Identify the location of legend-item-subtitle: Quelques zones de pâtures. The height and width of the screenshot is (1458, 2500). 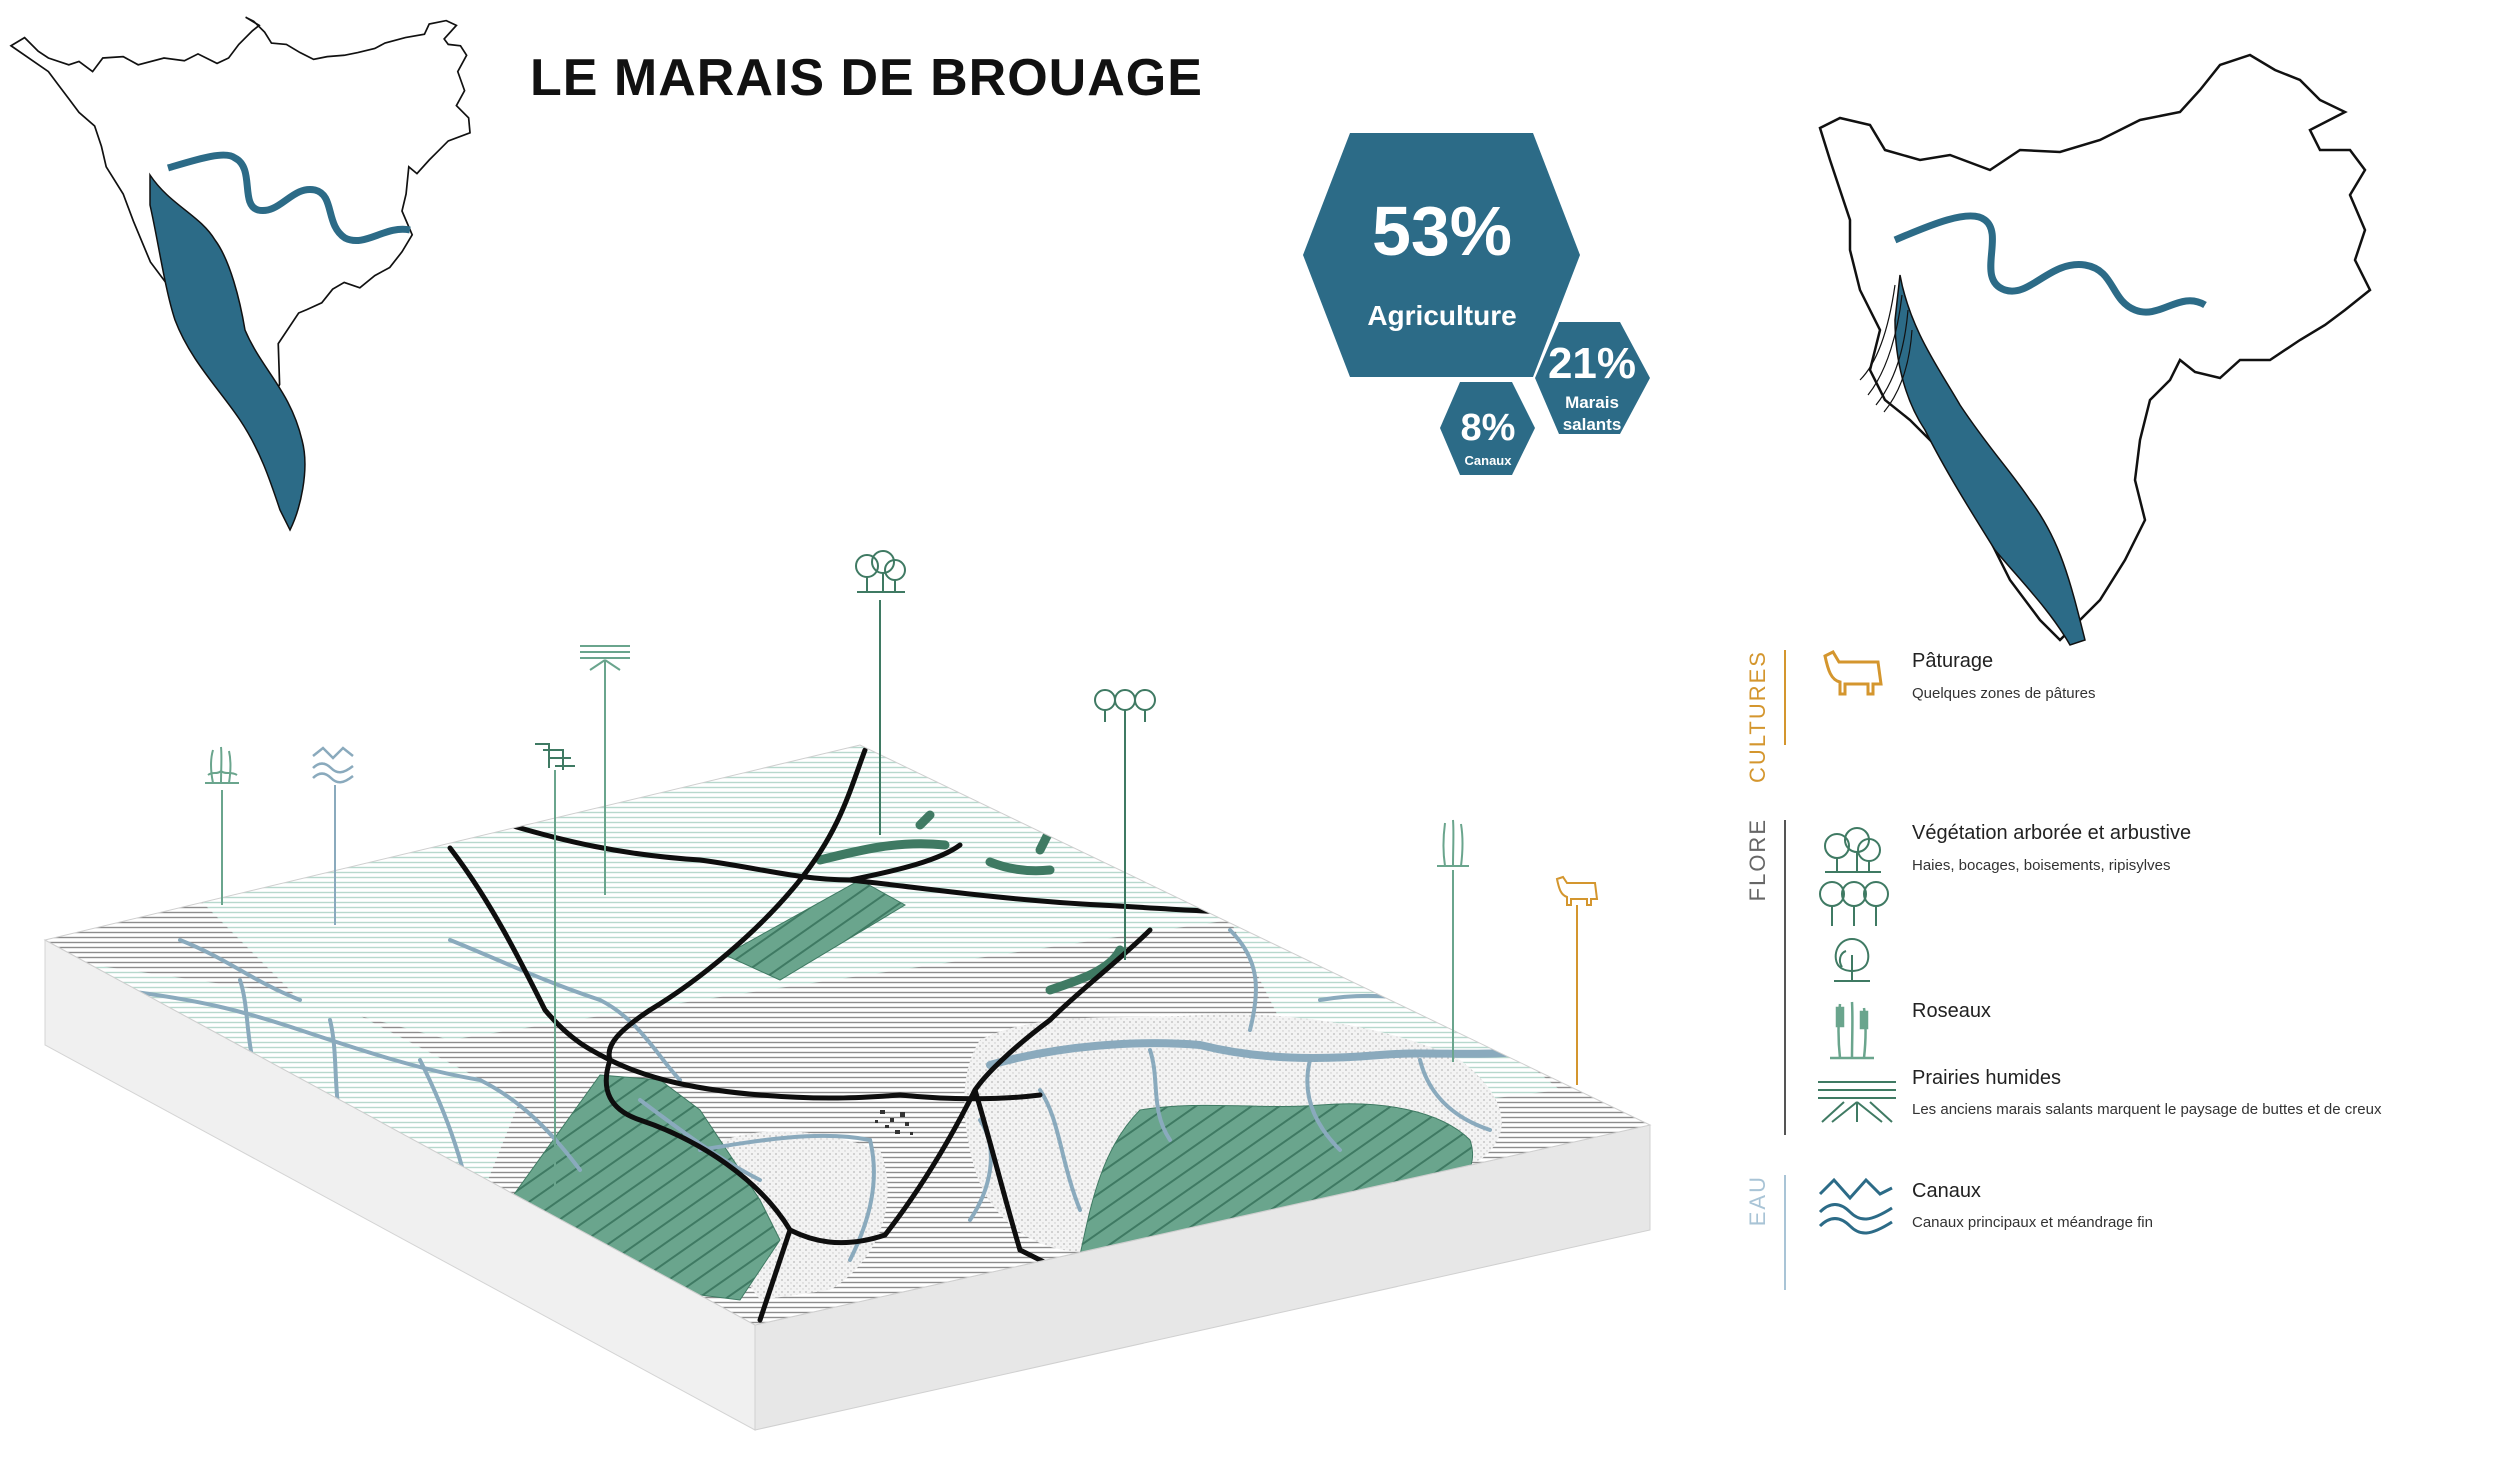
(2004, 693).